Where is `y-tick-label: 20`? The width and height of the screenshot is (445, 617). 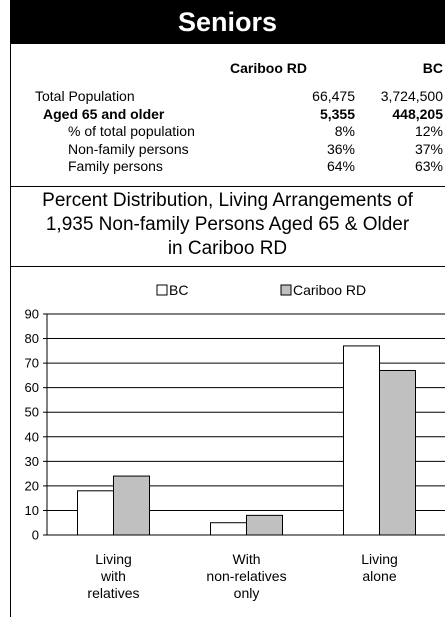 y-tick-label: 20 is located at coordinates (32, 485).